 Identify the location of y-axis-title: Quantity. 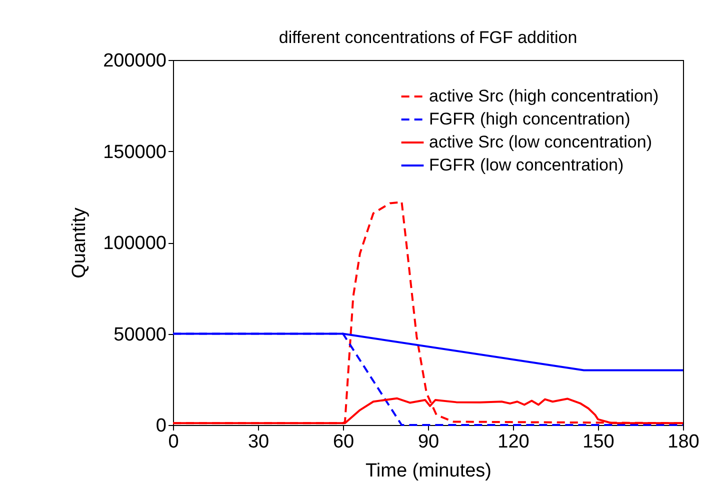
(79, 242).